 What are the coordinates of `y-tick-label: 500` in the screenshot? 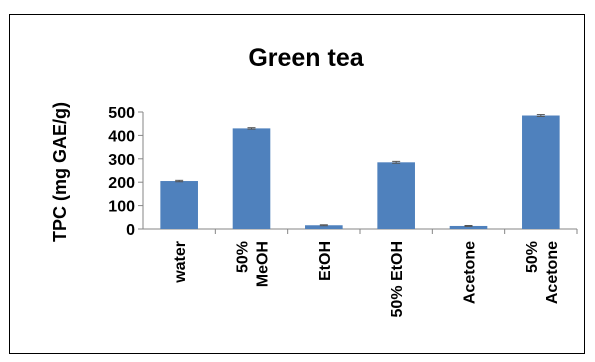 It's located at (121, 113).